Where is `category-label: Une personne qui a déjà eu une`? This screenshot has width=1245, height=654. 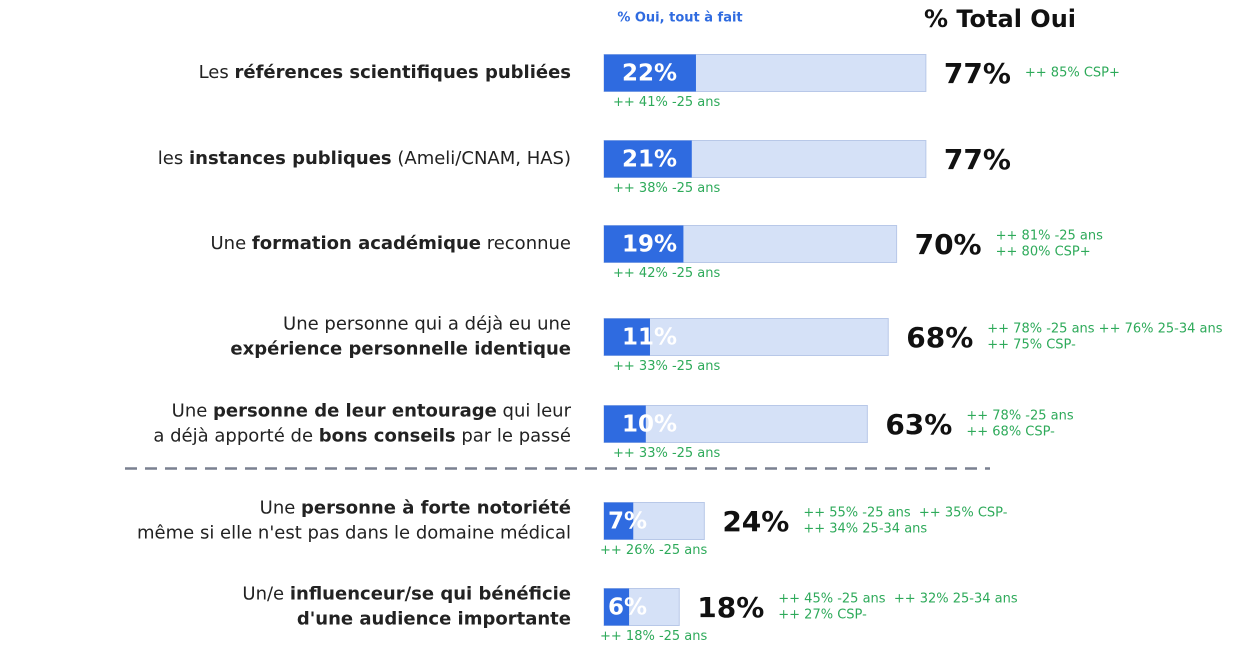
category-label: Une personne qui a déjà eu une is located at coordinates (427, 324).